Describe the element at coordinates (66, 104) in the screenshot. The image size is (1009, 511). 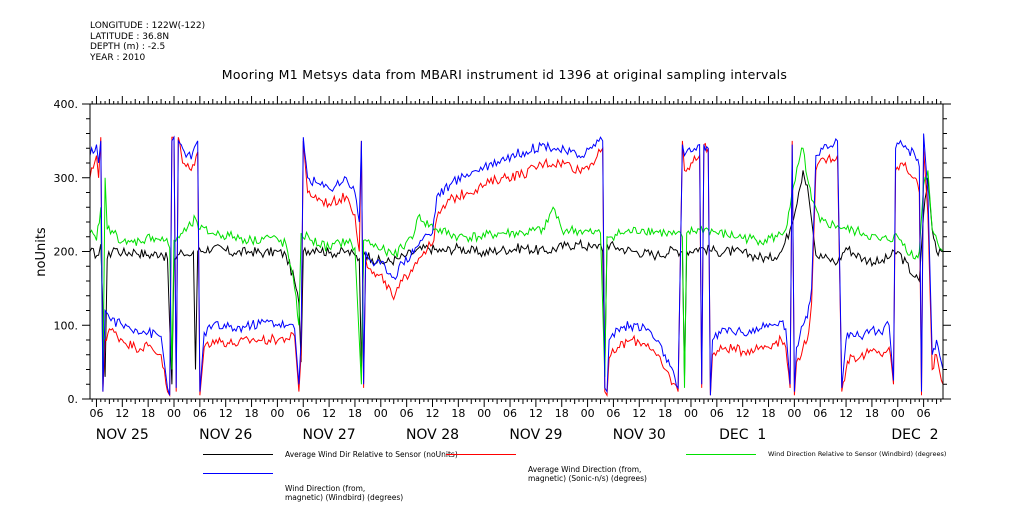
I see `y-tick-label: 400.` at that location.